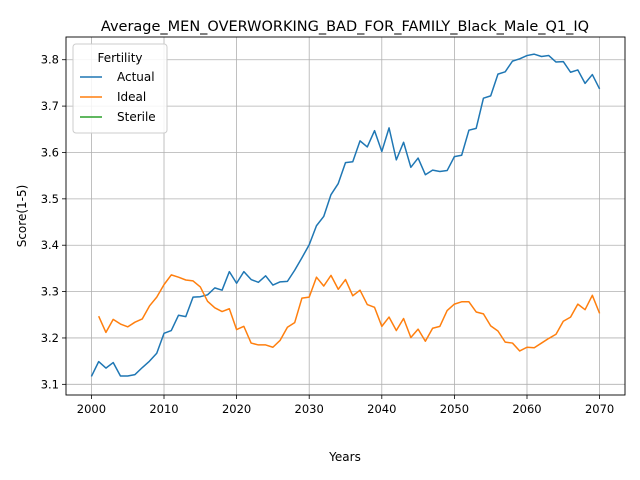 This screenshot has width=640, height=480. I want to click on y-tick-label: 3.8, so click(50, 60).